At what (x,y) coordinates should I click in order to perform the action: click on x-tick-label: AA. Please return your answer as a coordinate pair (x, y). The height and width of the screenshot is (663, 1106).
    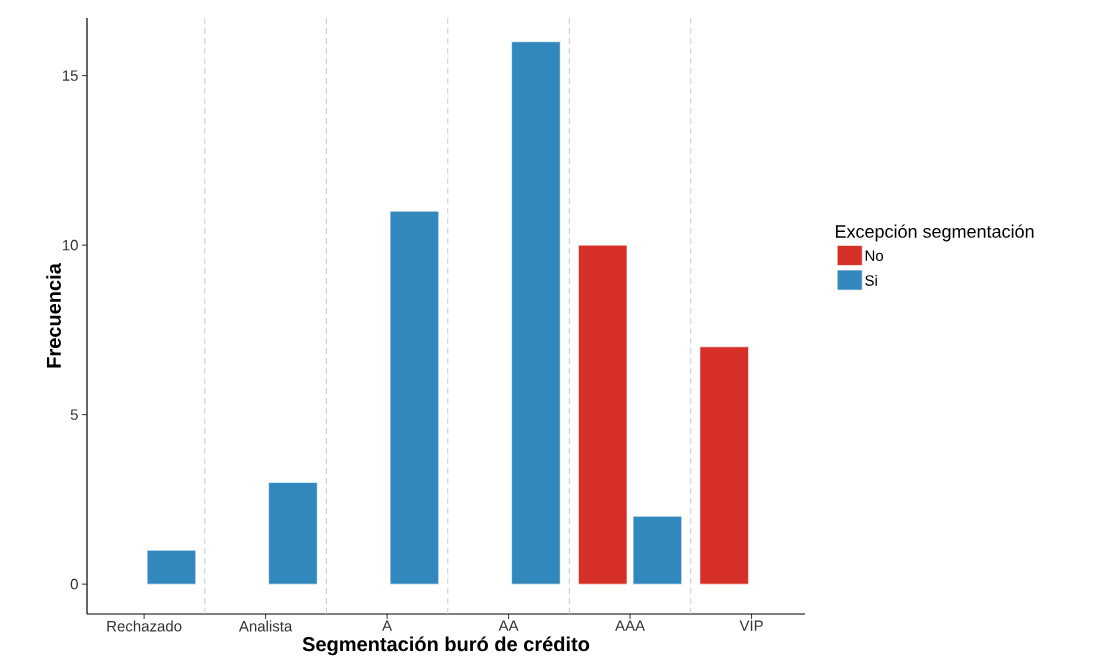
    Looking at the image, I should click on (508, 625).